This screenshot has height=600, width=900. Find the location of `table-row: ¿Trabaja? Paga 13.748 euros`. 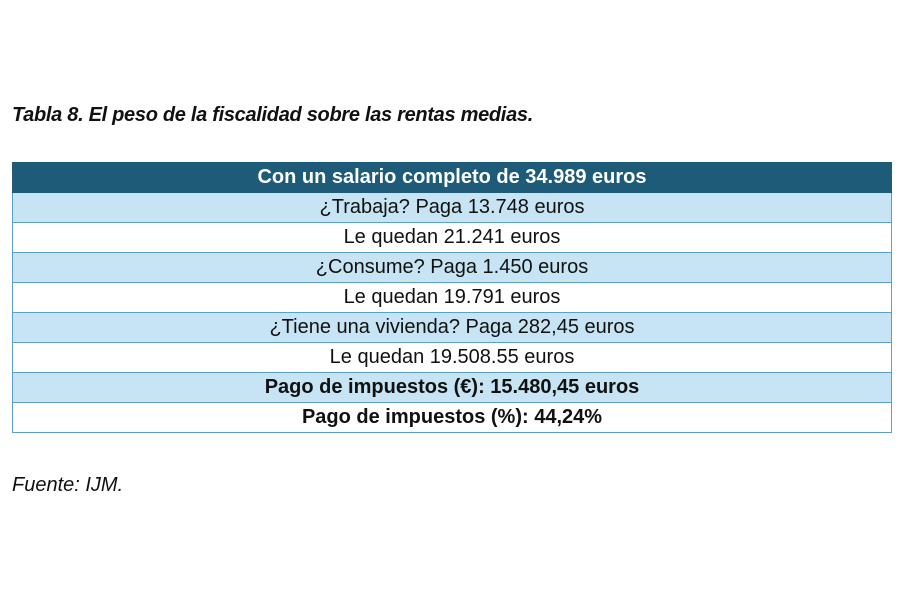

table-row: ¿Trabaja? Paga 13.748 euros is located at coordinates (452, 207).